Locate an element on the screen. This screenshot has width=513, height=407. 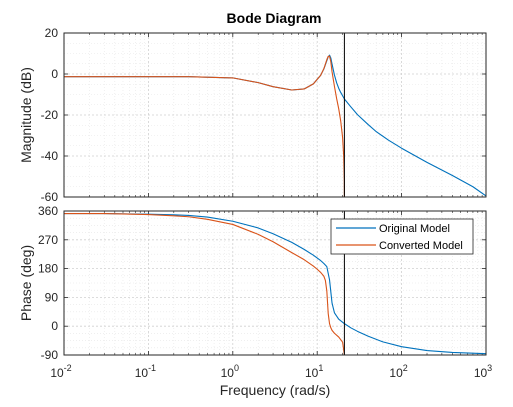
phase-y-tick-label: 90 is located at coordinates (52, 297).